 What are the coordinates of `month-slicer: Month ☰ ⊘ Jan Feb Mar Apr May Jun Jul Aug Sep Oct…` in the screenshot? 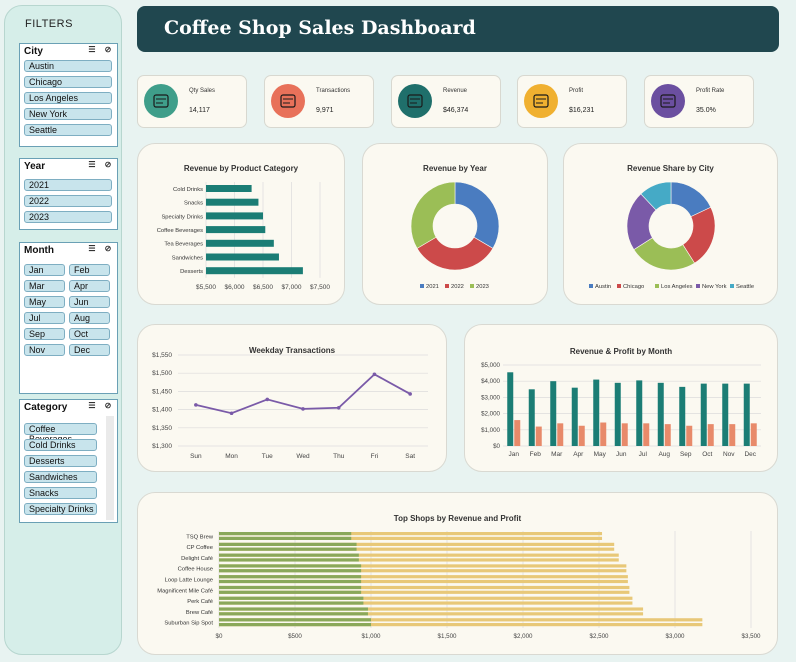 It's located at (68, 318).